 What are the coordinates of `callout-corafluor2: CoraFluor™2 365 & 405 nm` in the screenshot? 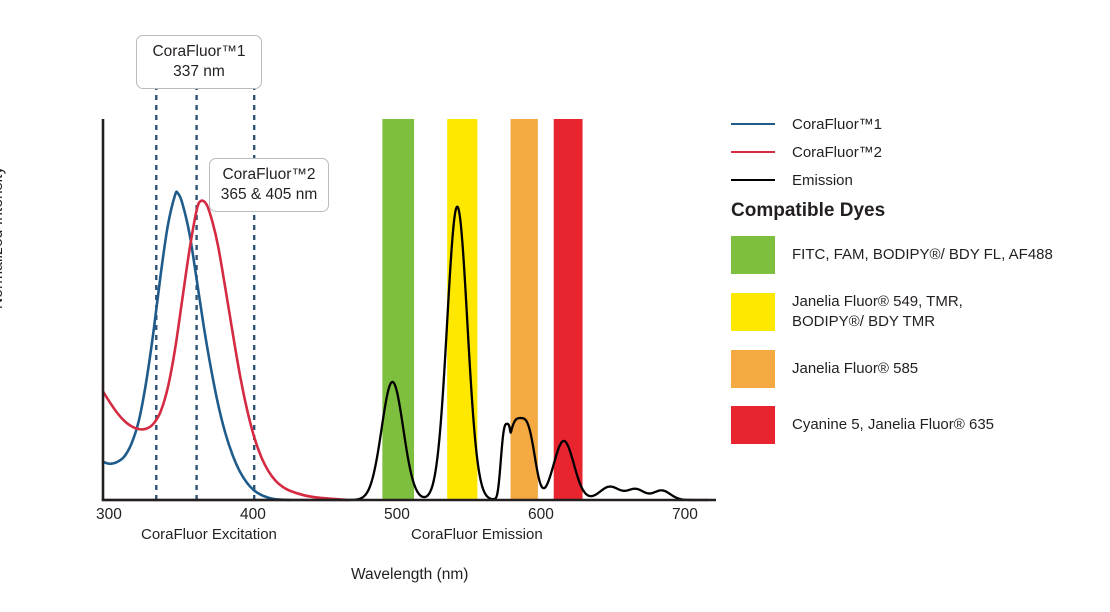 It's located at (269, 185).